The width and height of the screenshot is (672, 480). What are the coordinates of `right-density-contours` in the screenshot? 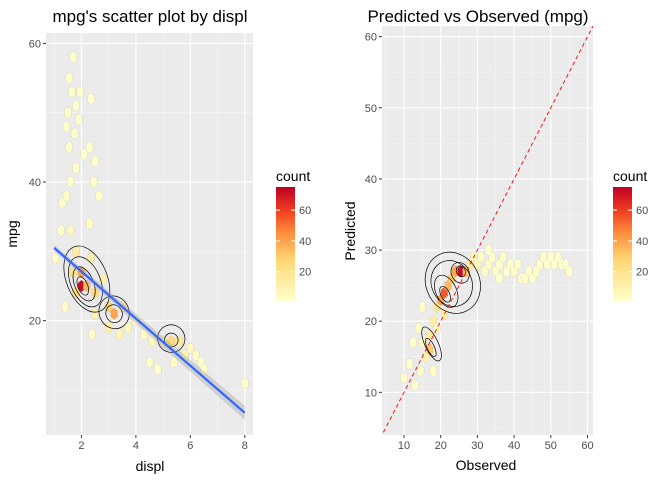 It's located at (451, 306).